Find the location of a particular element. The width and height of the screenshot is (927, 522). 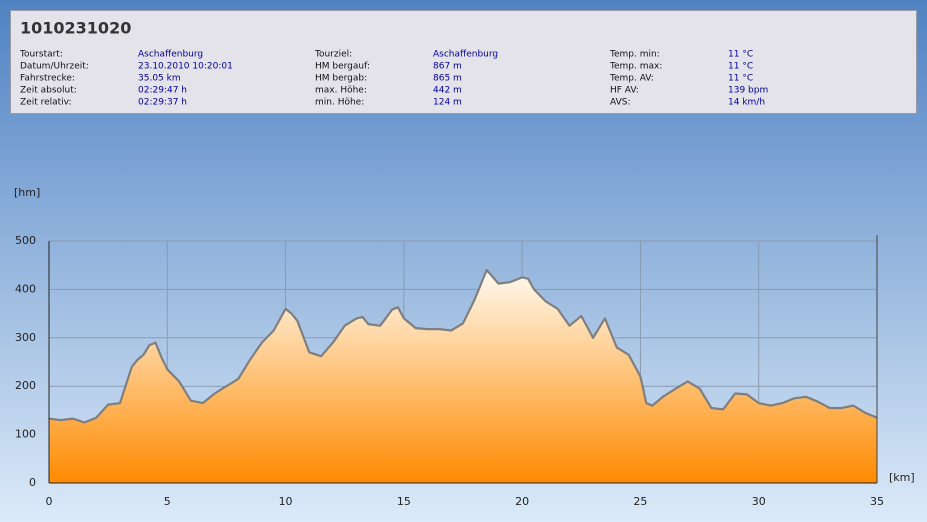

y-axis-label: [hm] is located at coordinates (27, 192).